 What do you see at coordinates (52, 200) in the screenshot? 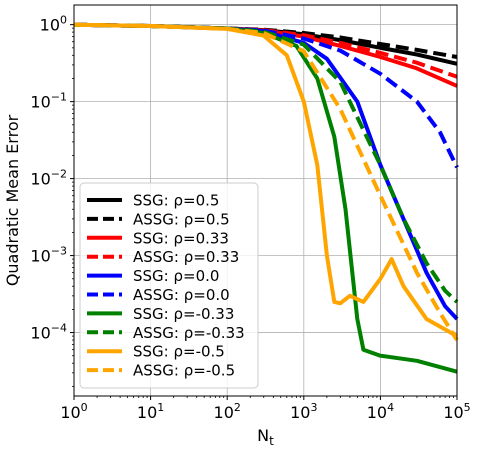
I see `y-axis-ticks: 10⁰ 10⁻¹ 10⁻² 10⁻³ 10⁻⁴` at bounding box center [52, 200].